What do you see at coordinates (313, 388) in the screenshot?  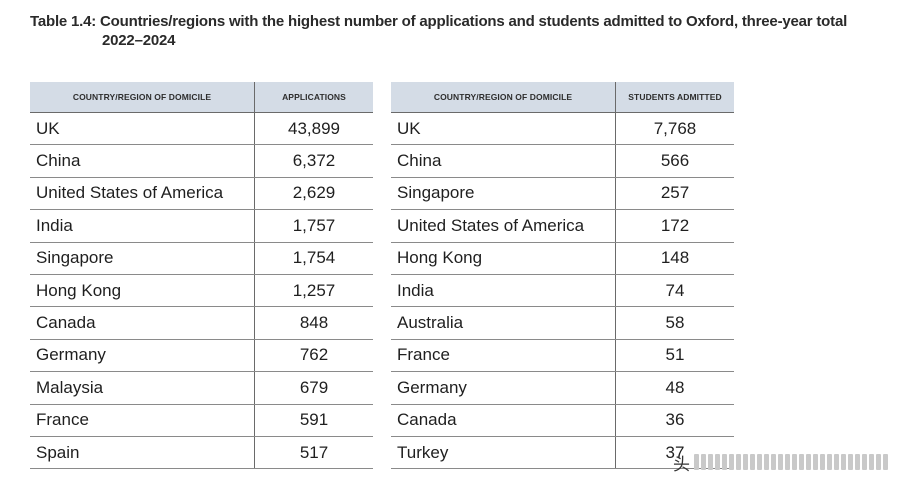 I see `applications-cell: 679` at bounding box center [313, 388].